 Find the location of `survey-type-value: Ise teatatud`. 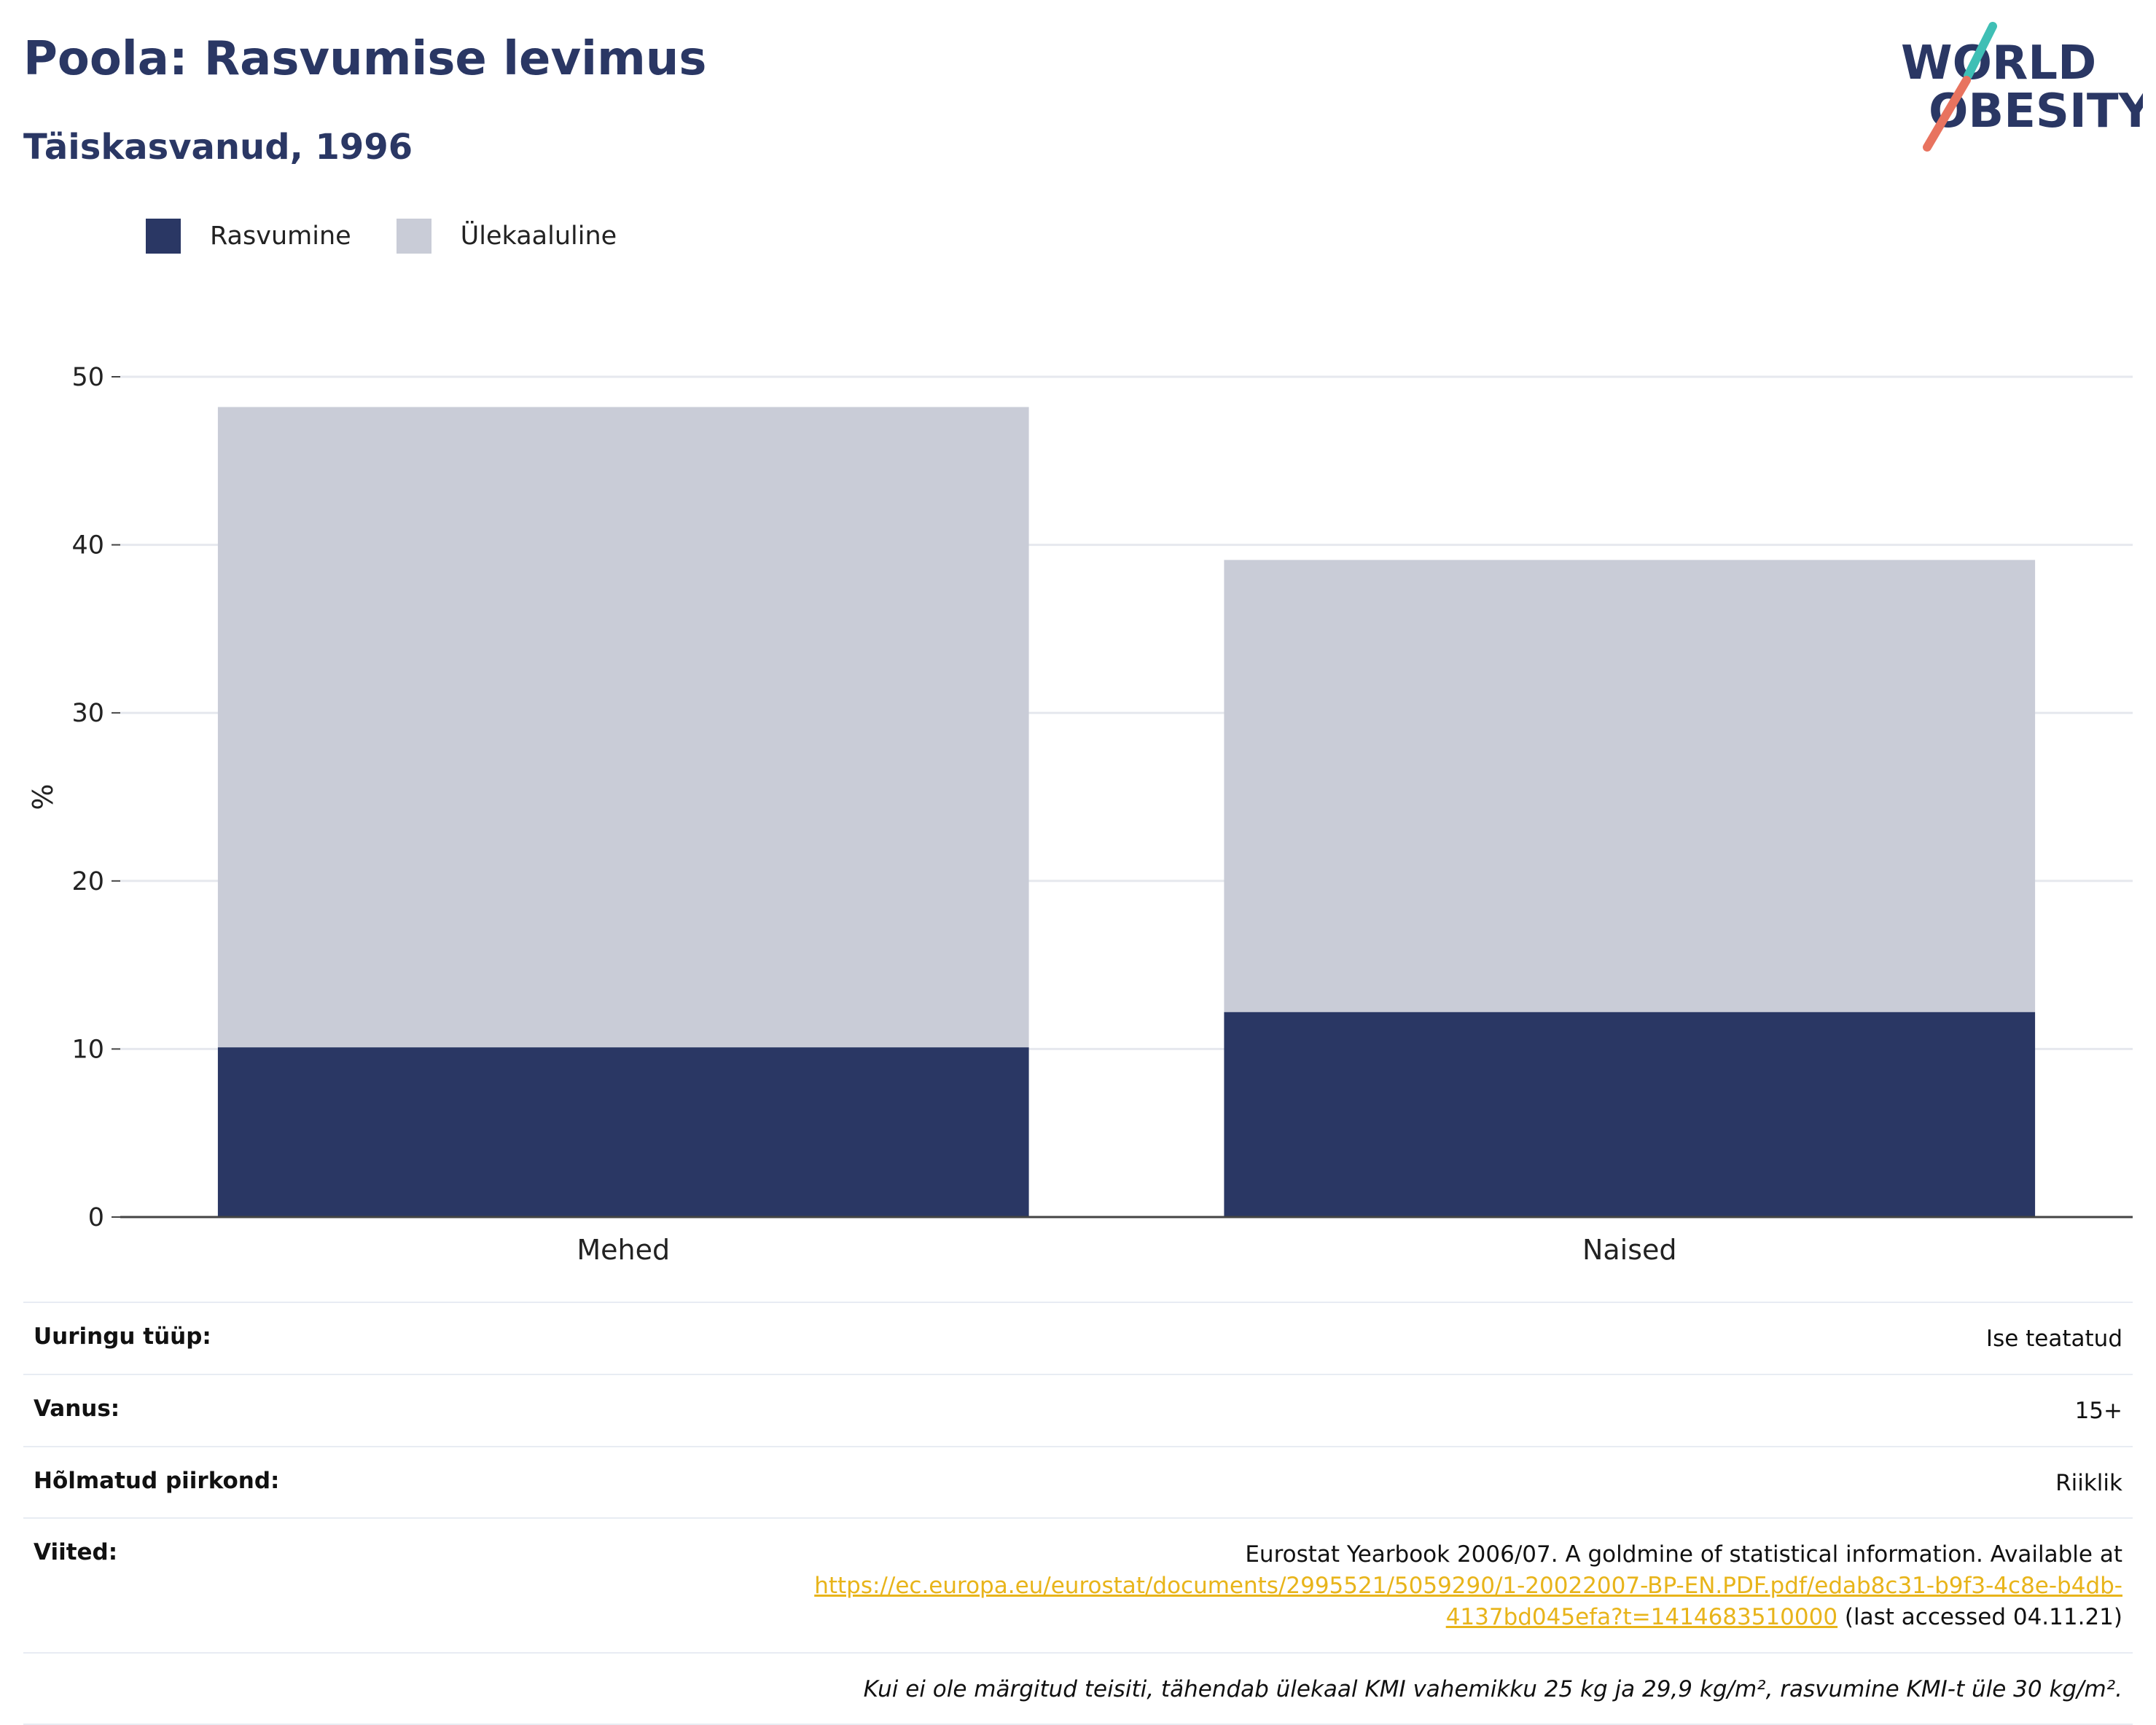

survey-type-value: Ise teatatud is located at coordinates (2054, 1339).